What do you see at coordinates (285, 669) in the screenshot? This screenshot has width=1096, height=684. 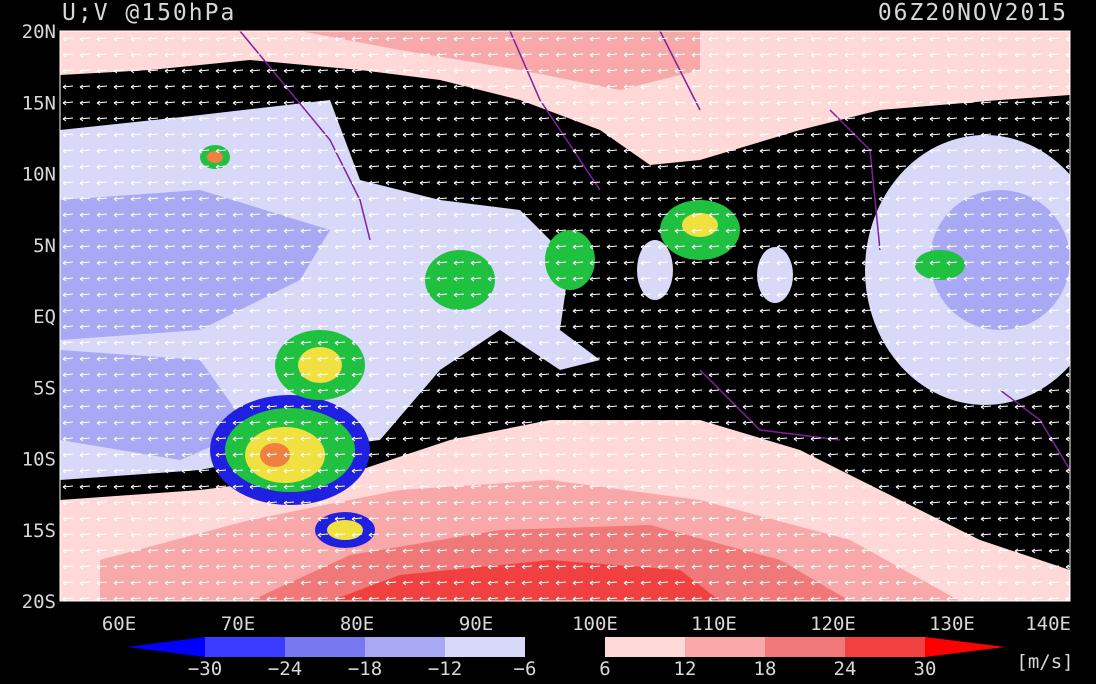 I see `colorbar-label: −24` at bounding box center [285, 669].